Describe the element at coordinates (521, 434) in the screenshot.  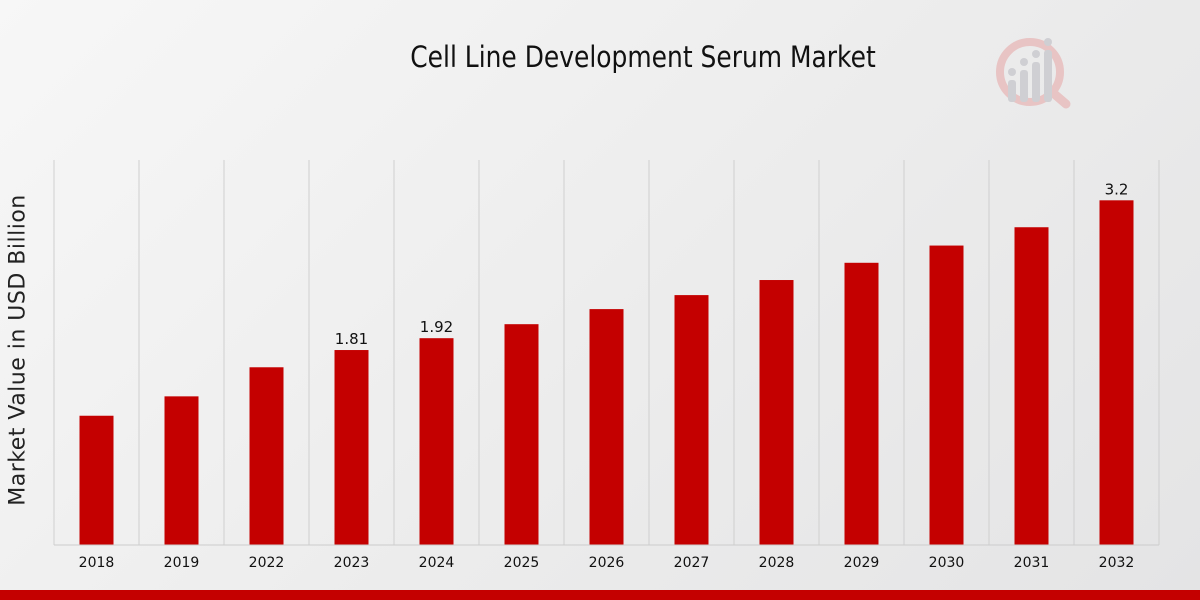
I see `bar-2025` at that location.